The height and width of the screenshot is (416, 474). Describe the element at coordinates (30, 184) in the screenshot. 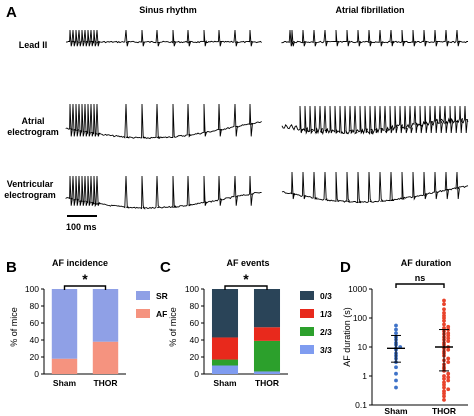

I see `row-label-ventricular-1: Ventricular` at that location.